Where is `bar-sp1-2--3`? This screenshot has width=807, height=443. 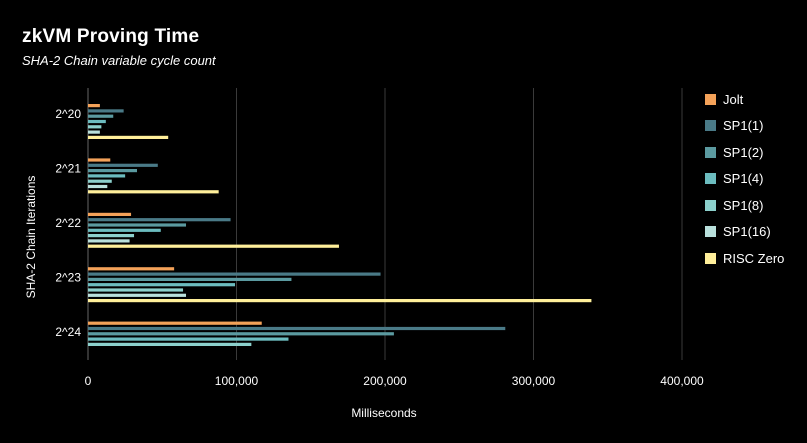
bar-sp1-2--3 is located at coordinates (190, 279).